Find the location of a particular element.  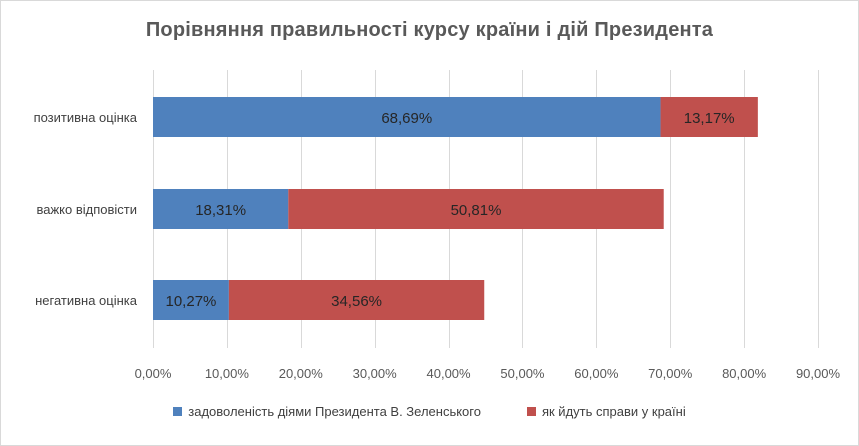

x-tick-label: 50,00% is located at coordinates (522, 373).